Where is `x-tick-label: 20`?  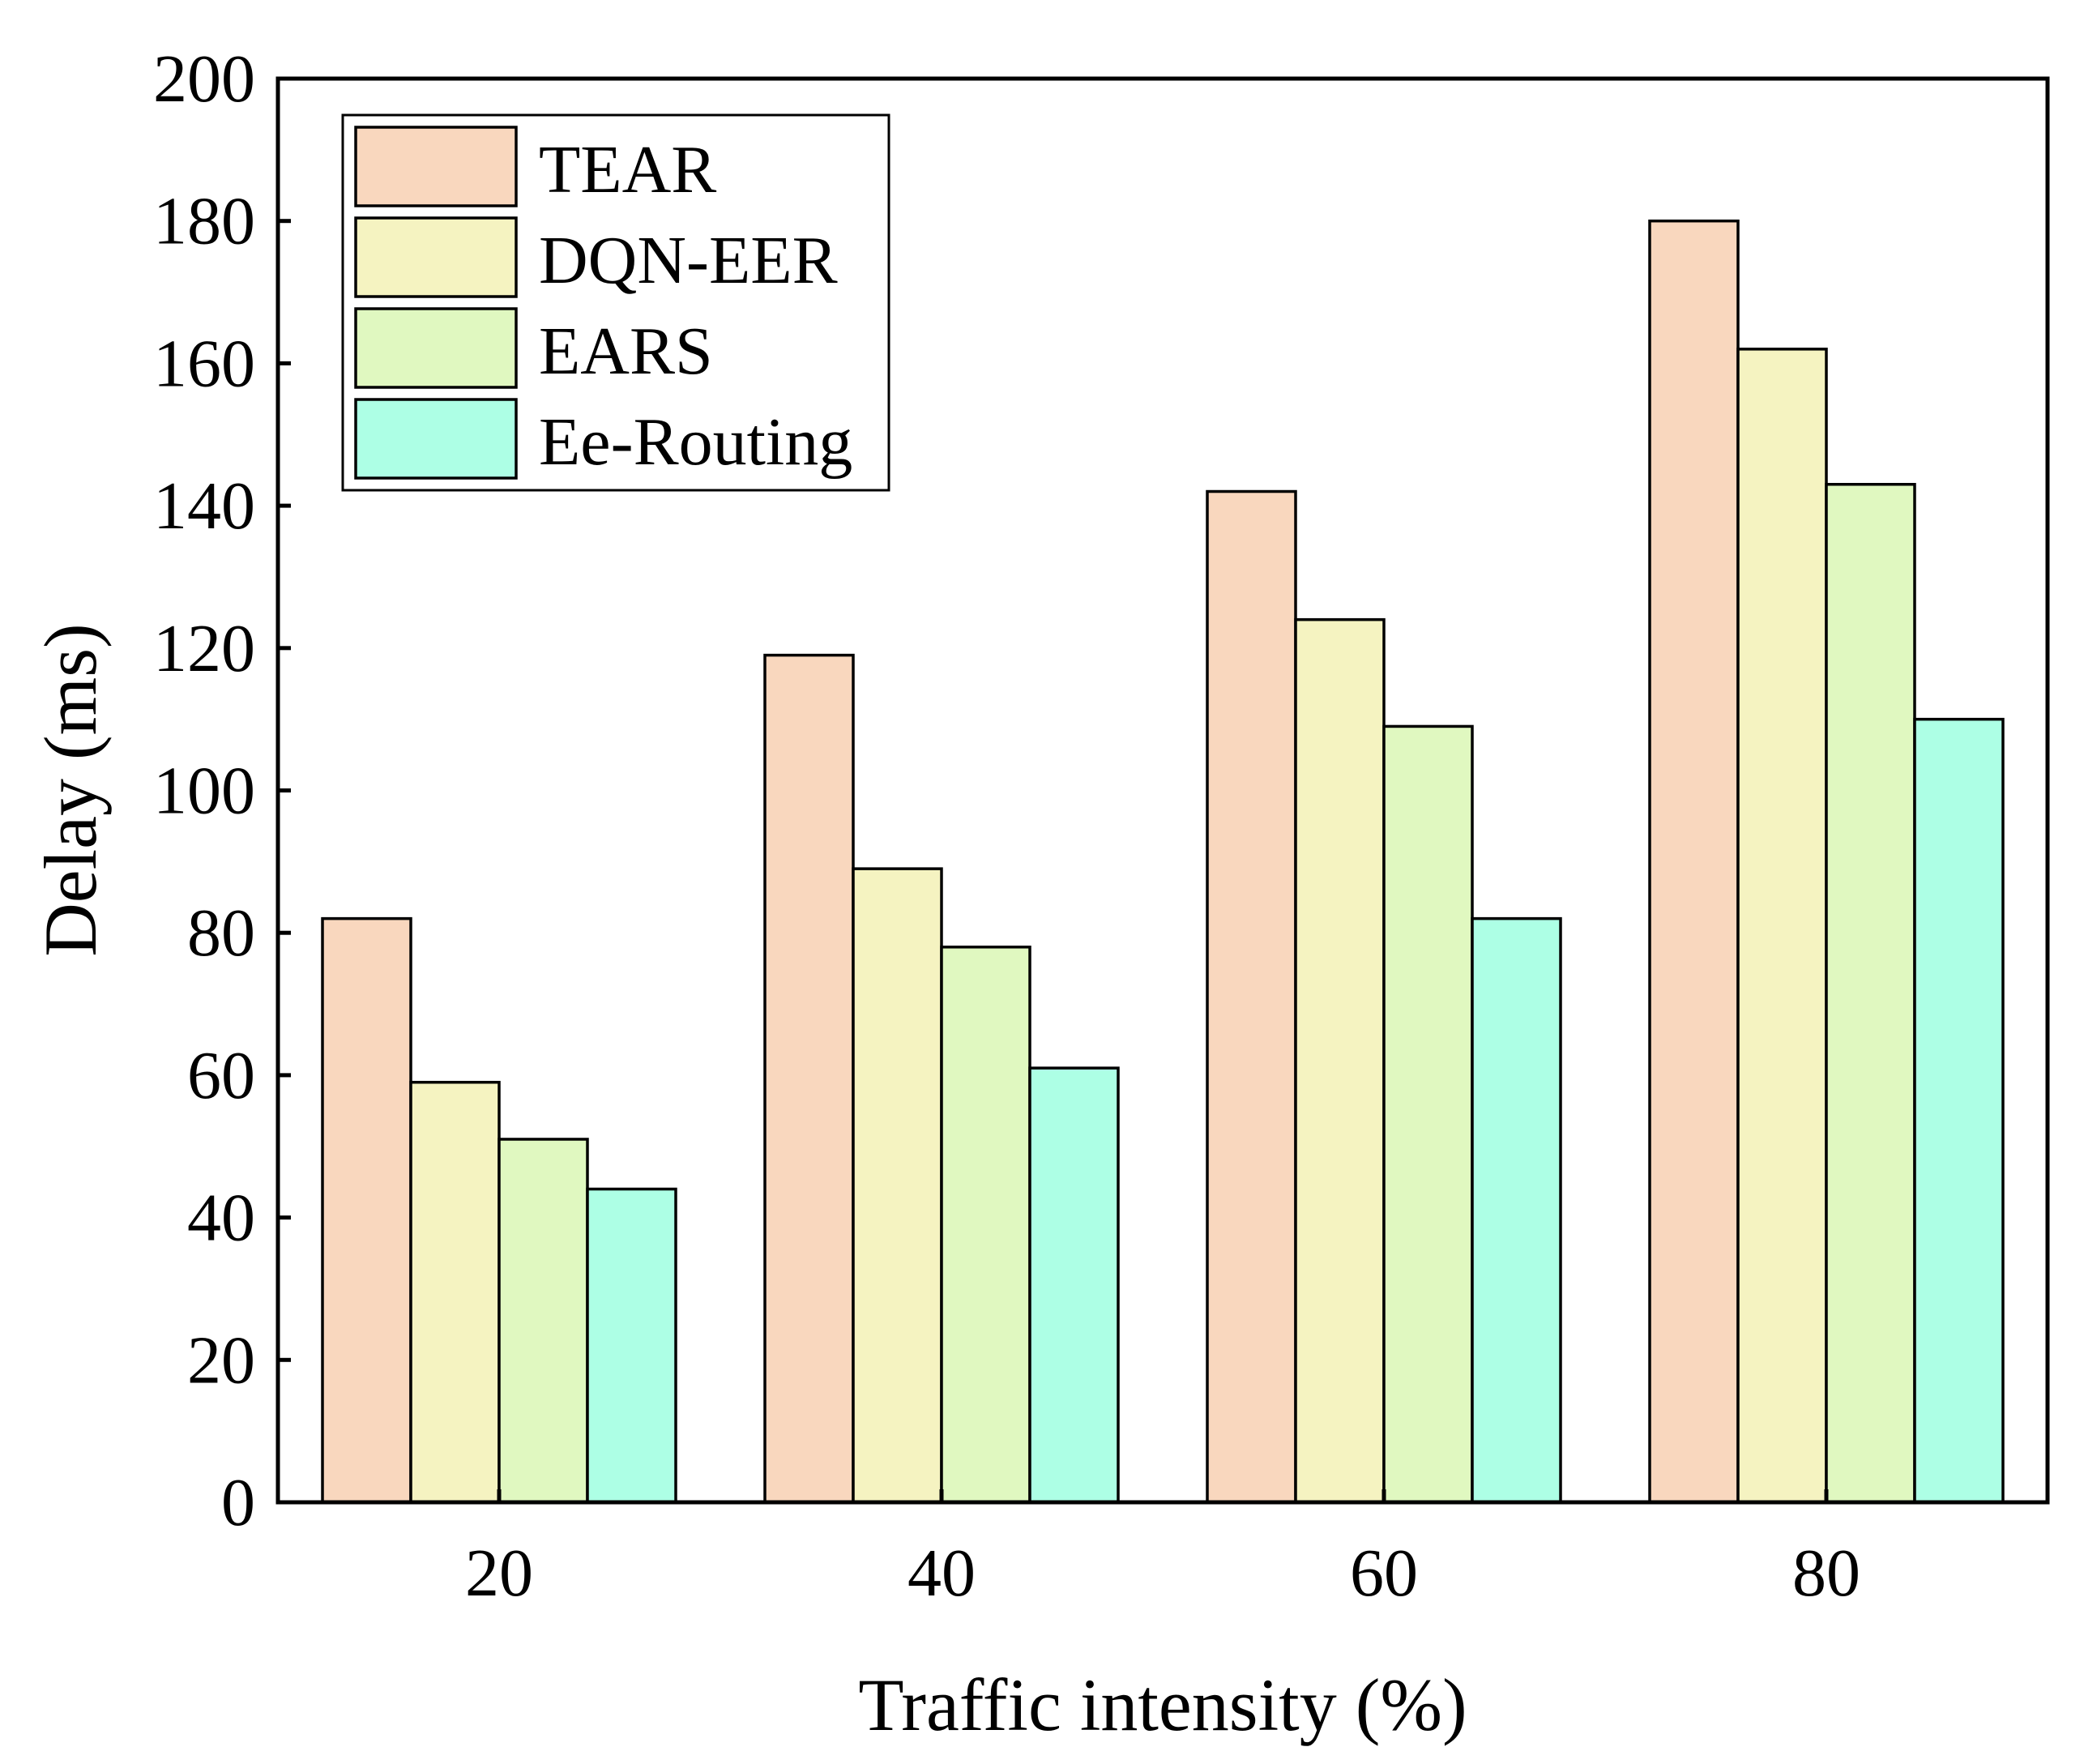
x-tick-label: 20 is located at coordinates (499, 1573).